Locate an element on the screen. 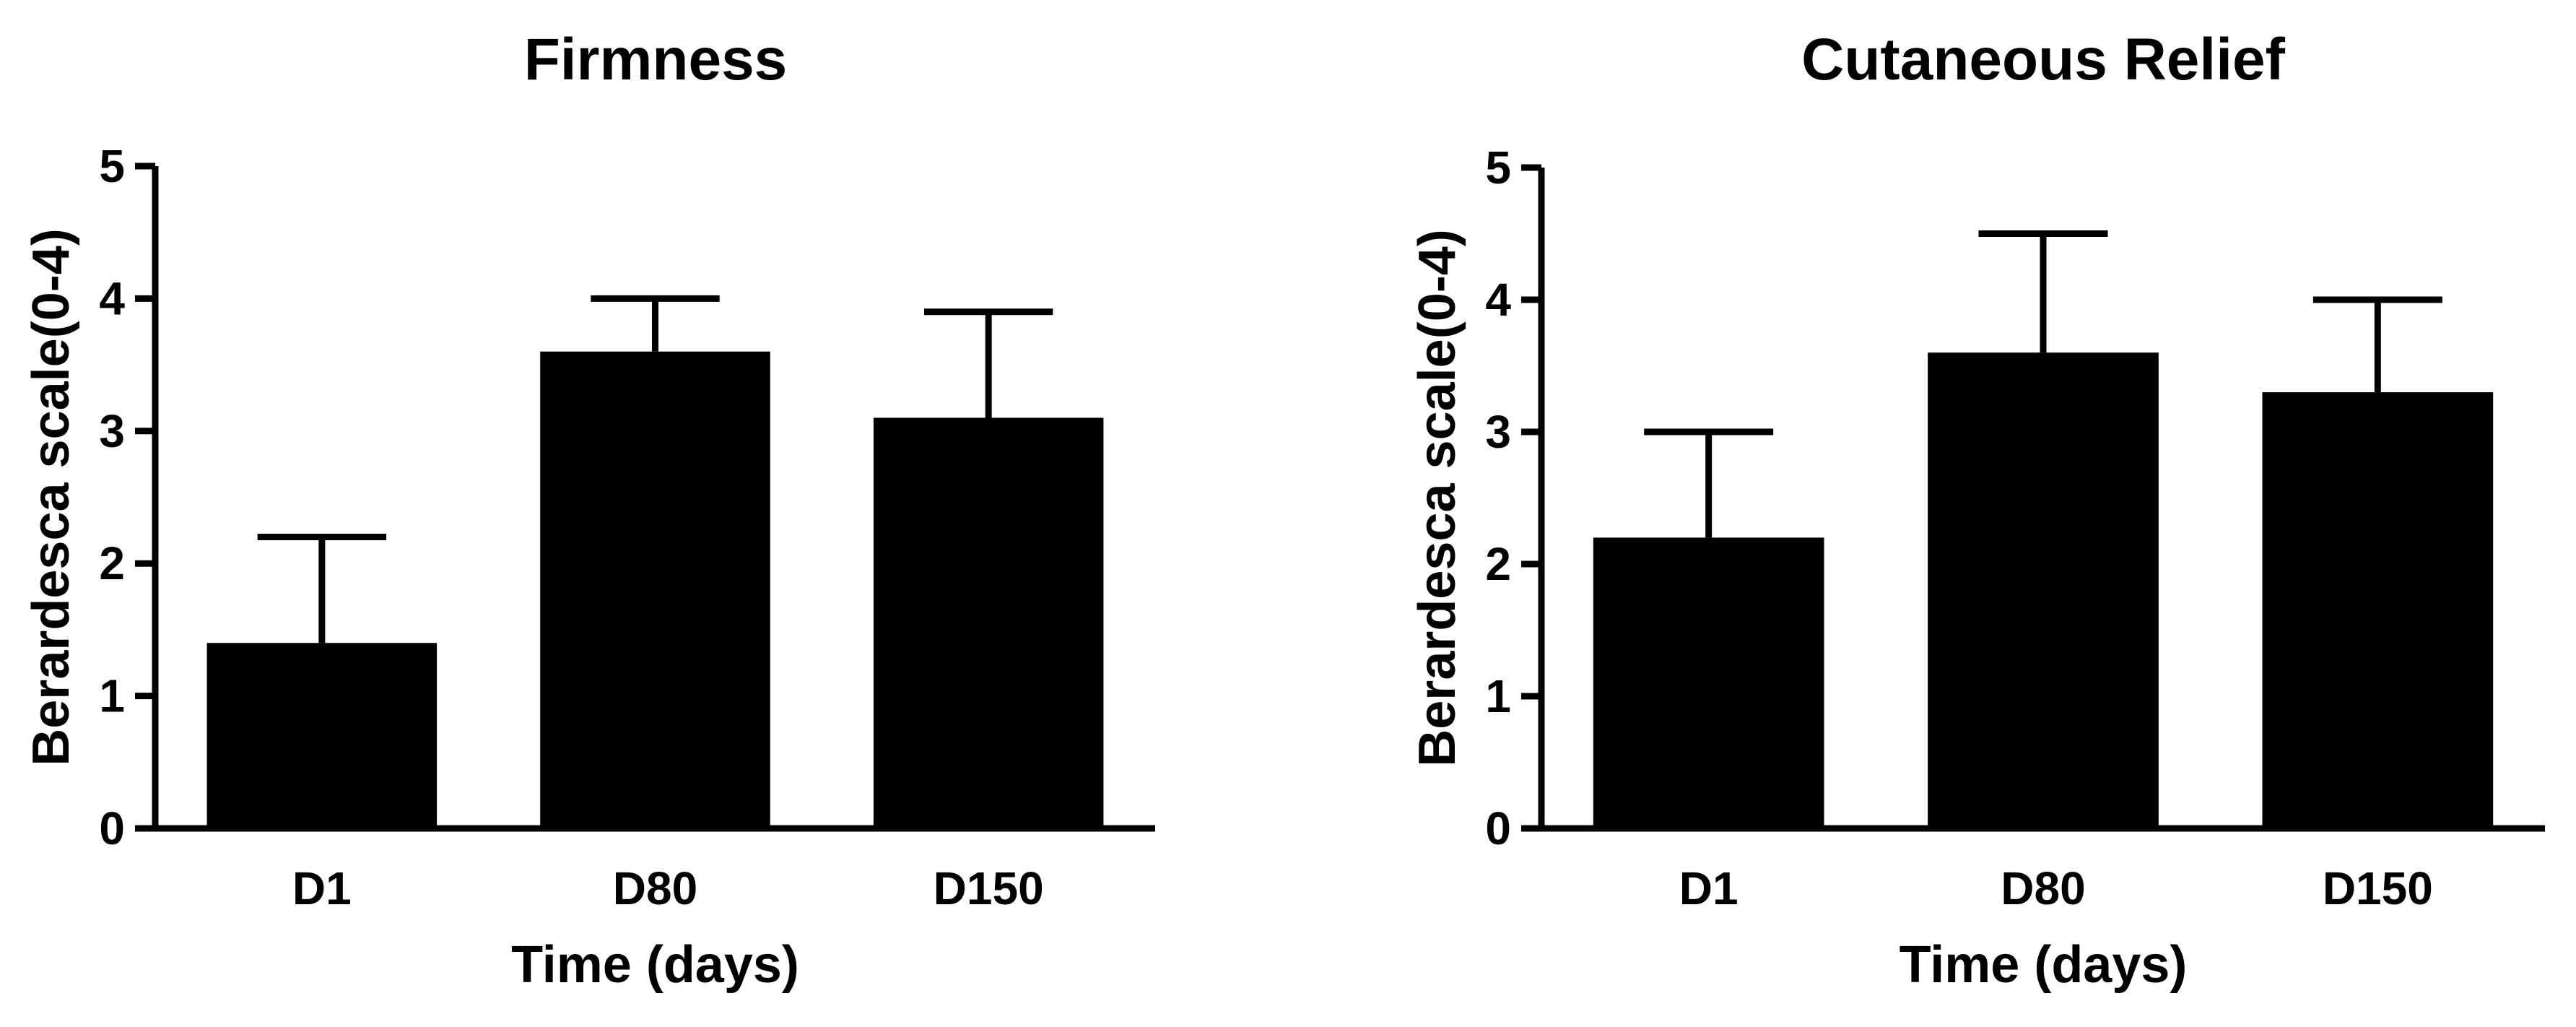 The image size is (2576, 1027). x-axis-label-1: Time (days) is located at coordinates (655, 965).